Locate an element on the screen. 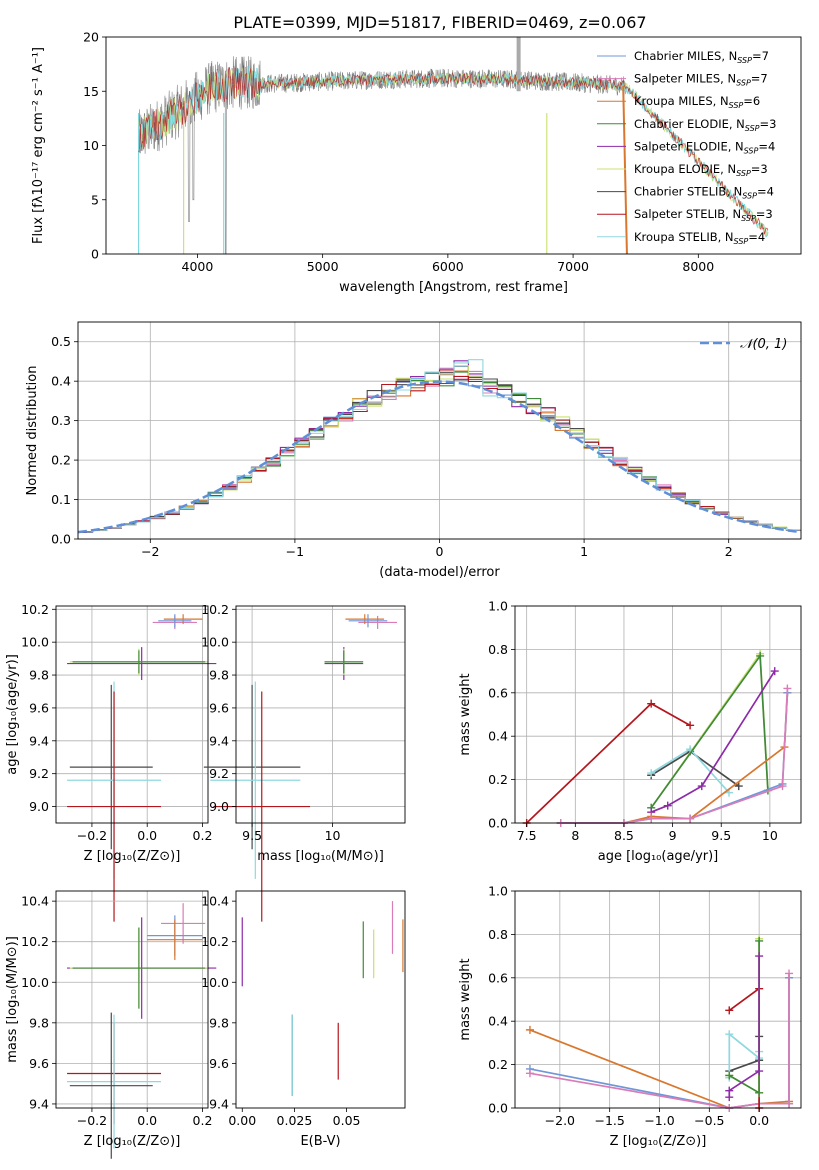 This screenshot has height=1170, width=819. plot-residuals is located at coordinates (439, 446).